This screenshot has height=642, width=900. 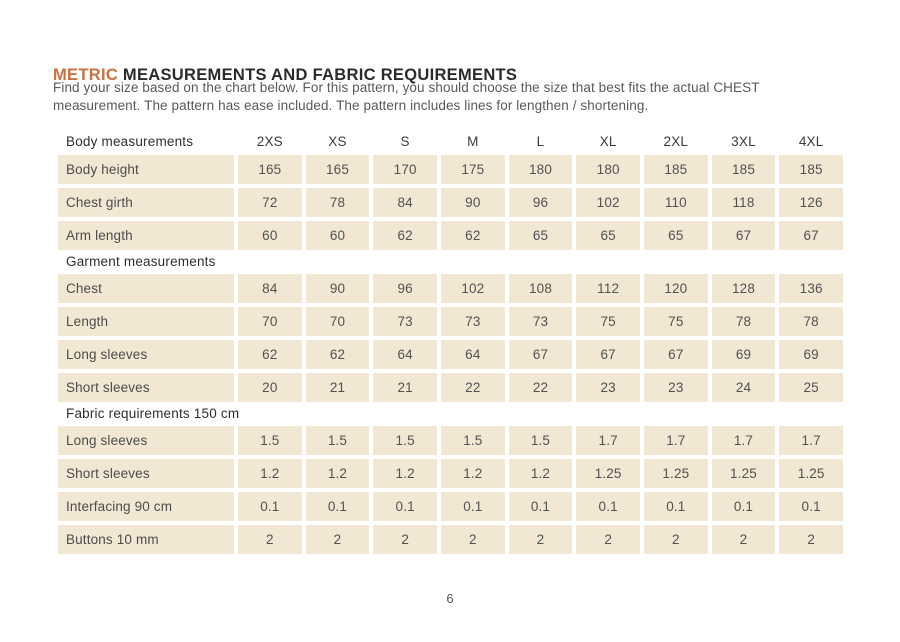 I want to click on row-label: Length, so click(x=146, y=321).